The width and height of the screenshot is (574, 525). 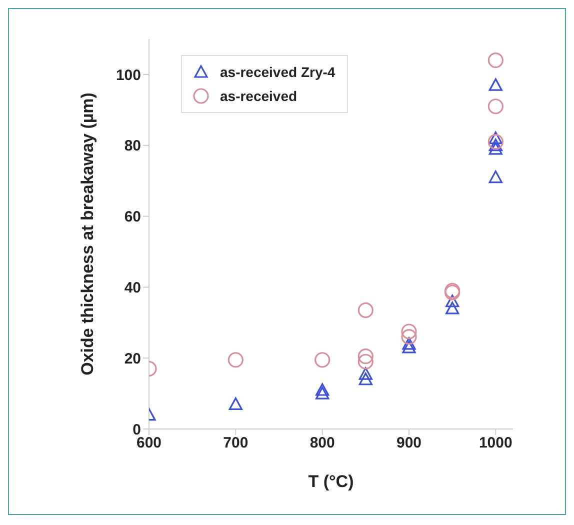 What do you see at coordinates (128, 75) in the screenshot?
I see `y-tick-label: 100` at bounding box center [128, 75].